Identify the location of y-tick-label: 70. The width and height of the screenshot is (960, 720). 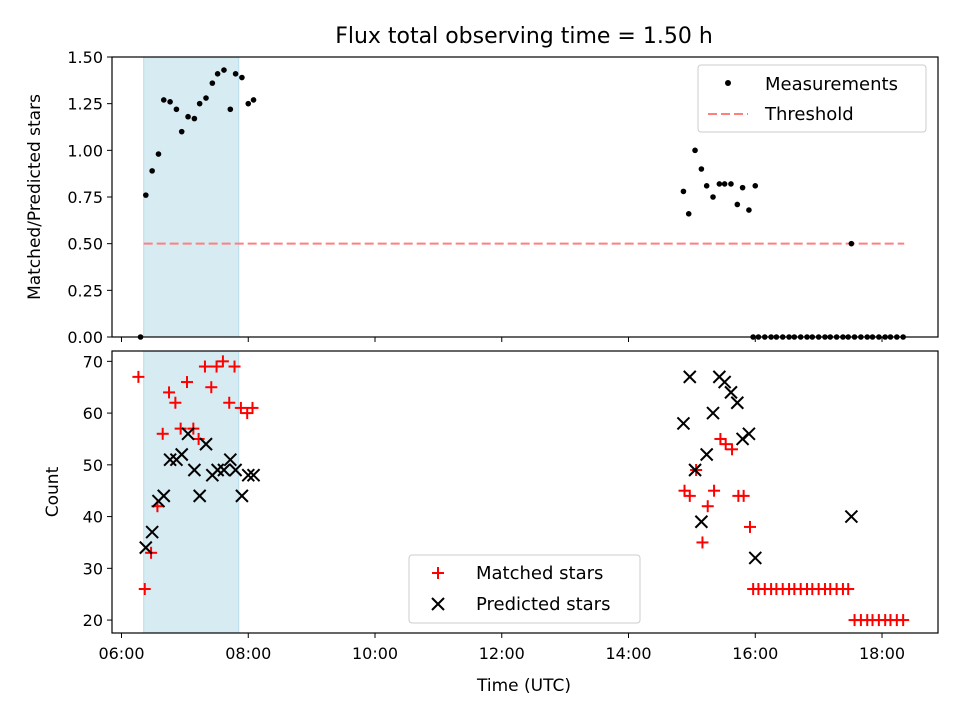
(93, 361).